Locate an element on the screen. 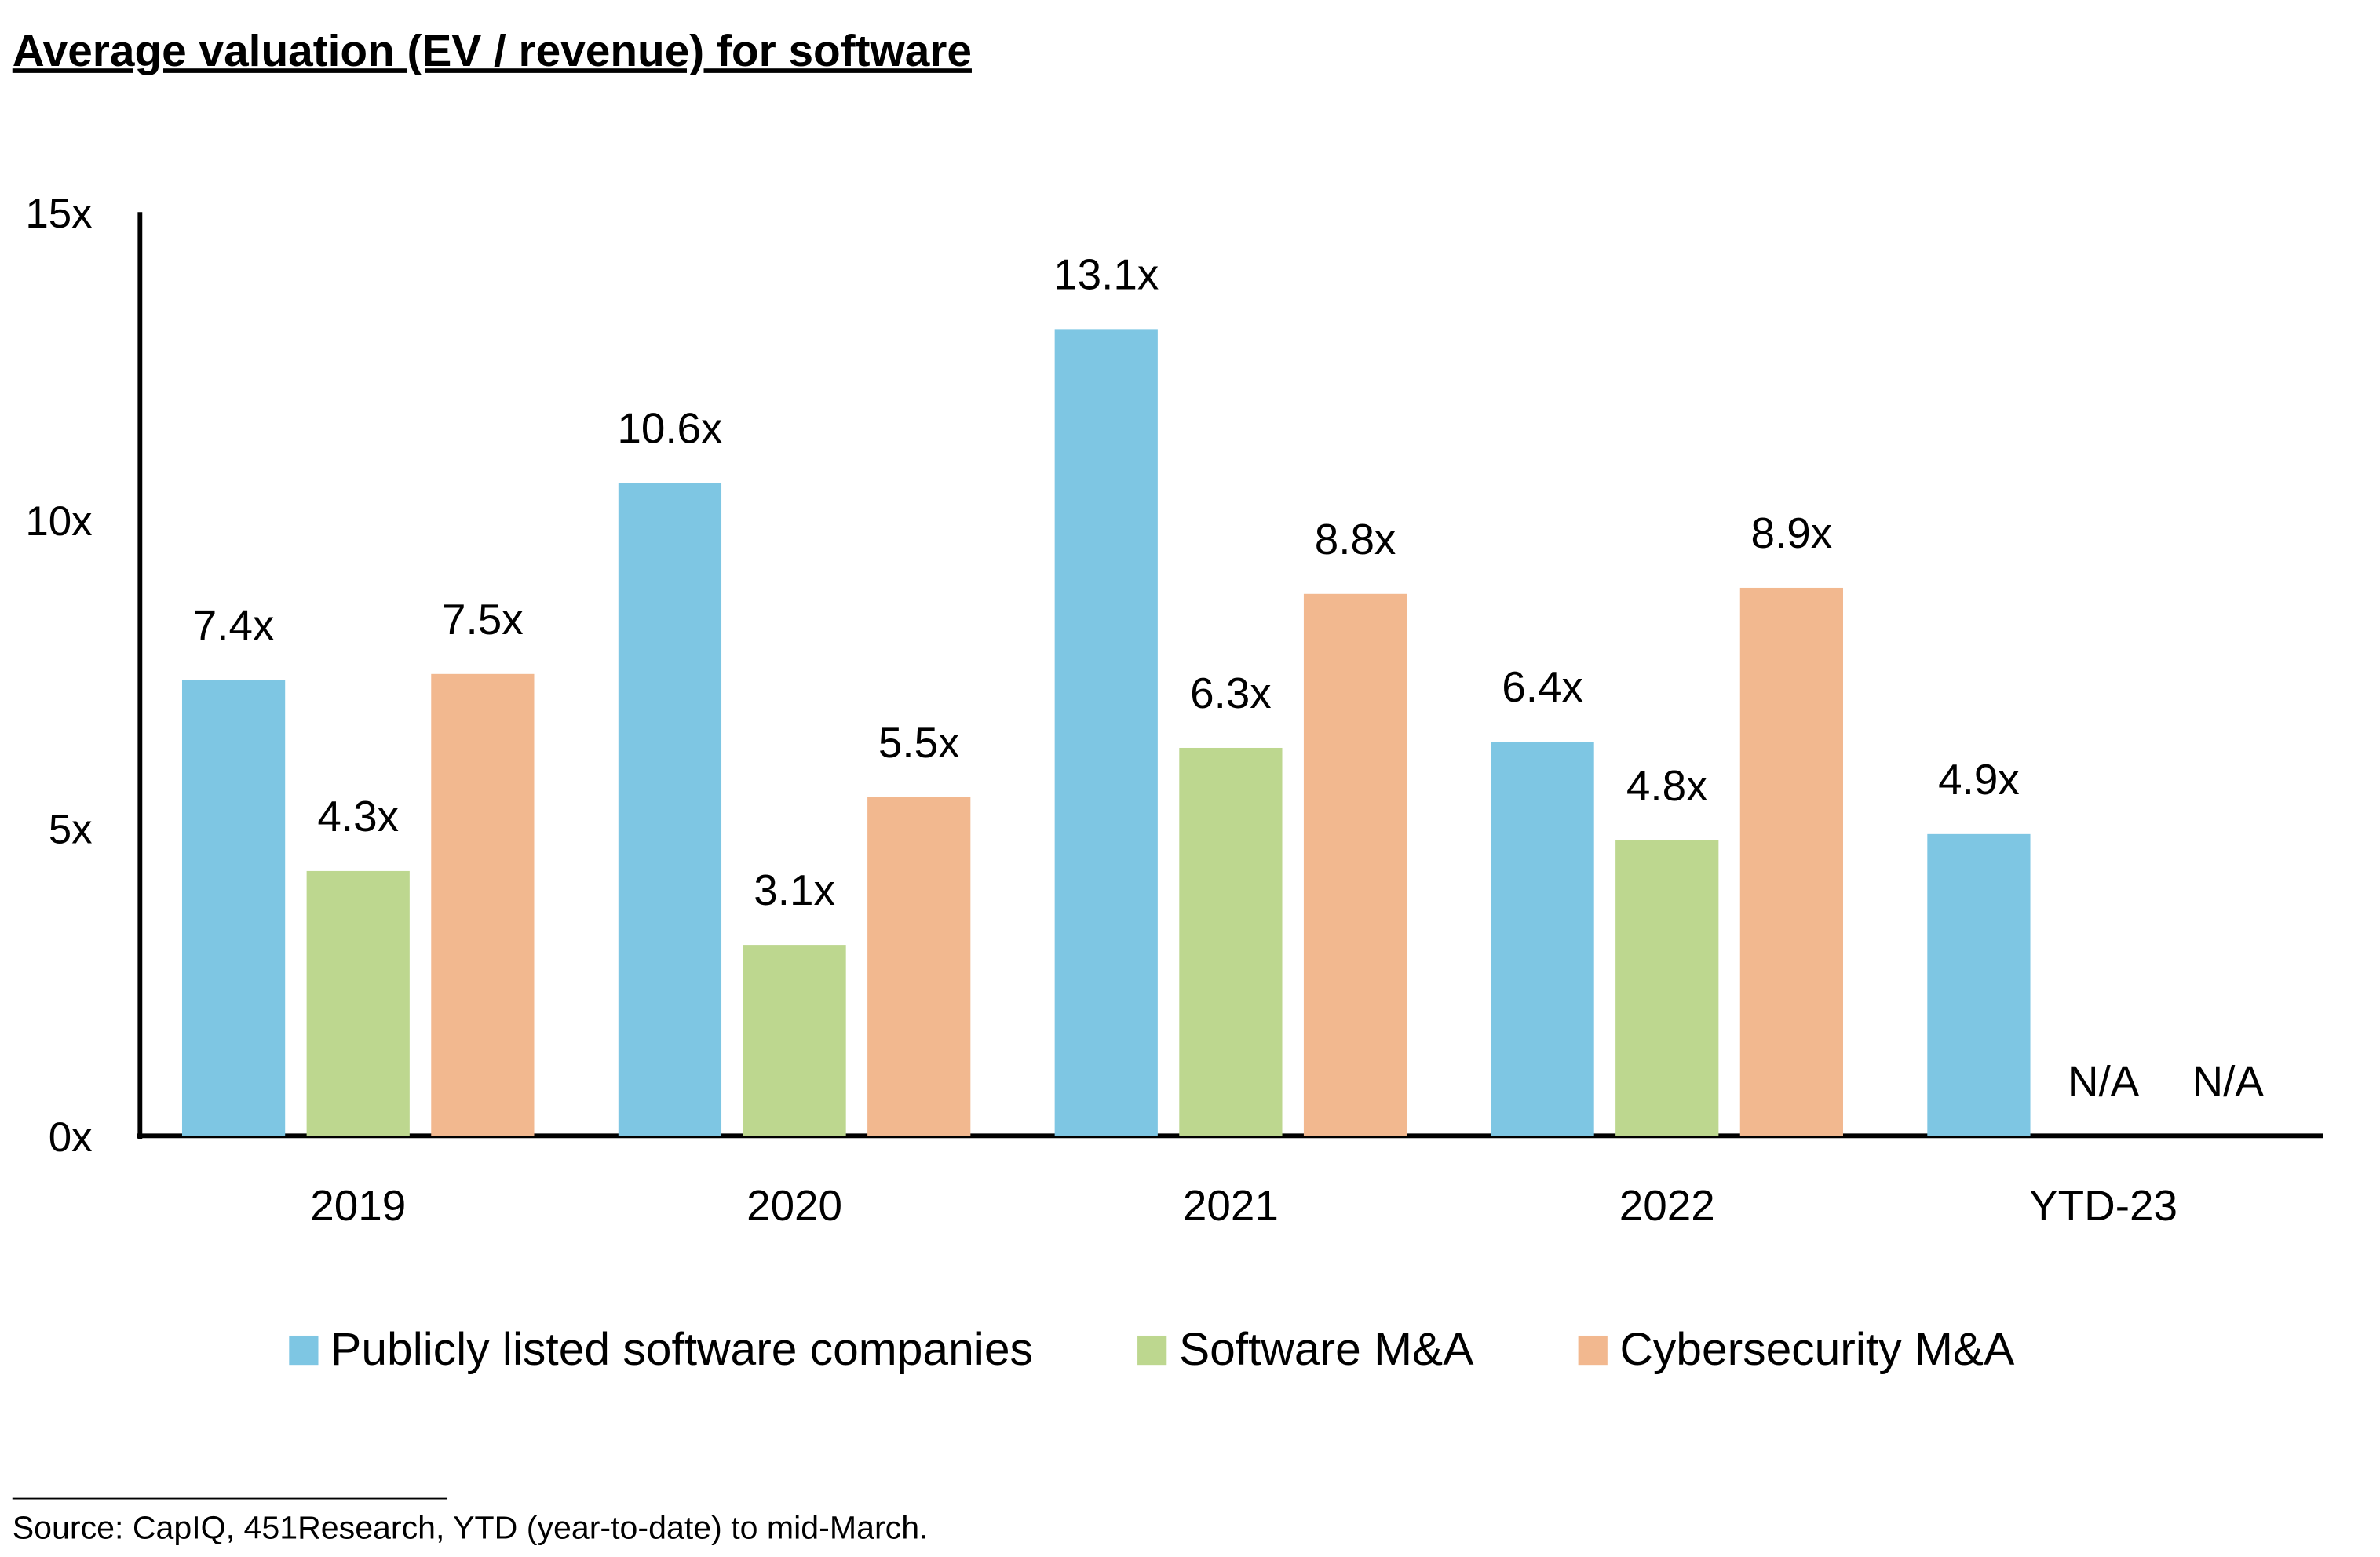 This screenshot has width=2380, height=1557. value-label: 6.4x is located at coordinates (1542, 686).